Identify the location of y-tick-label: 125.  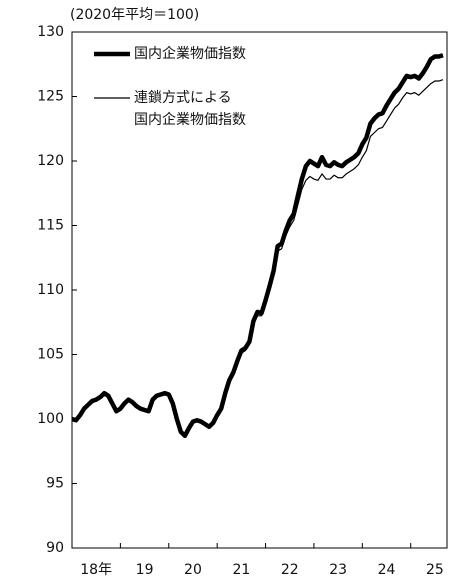
(50, 97).